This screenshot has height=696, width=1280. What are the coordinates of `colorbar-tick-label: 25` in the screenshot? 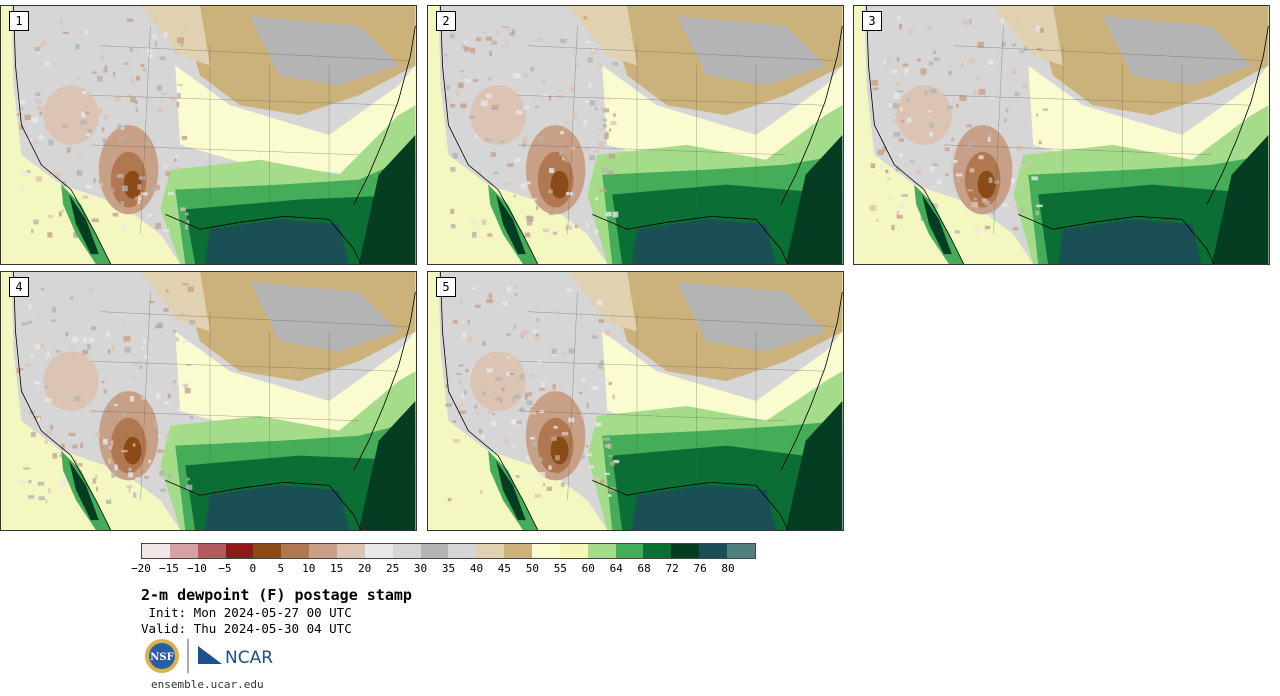 It's located at (392, 568).